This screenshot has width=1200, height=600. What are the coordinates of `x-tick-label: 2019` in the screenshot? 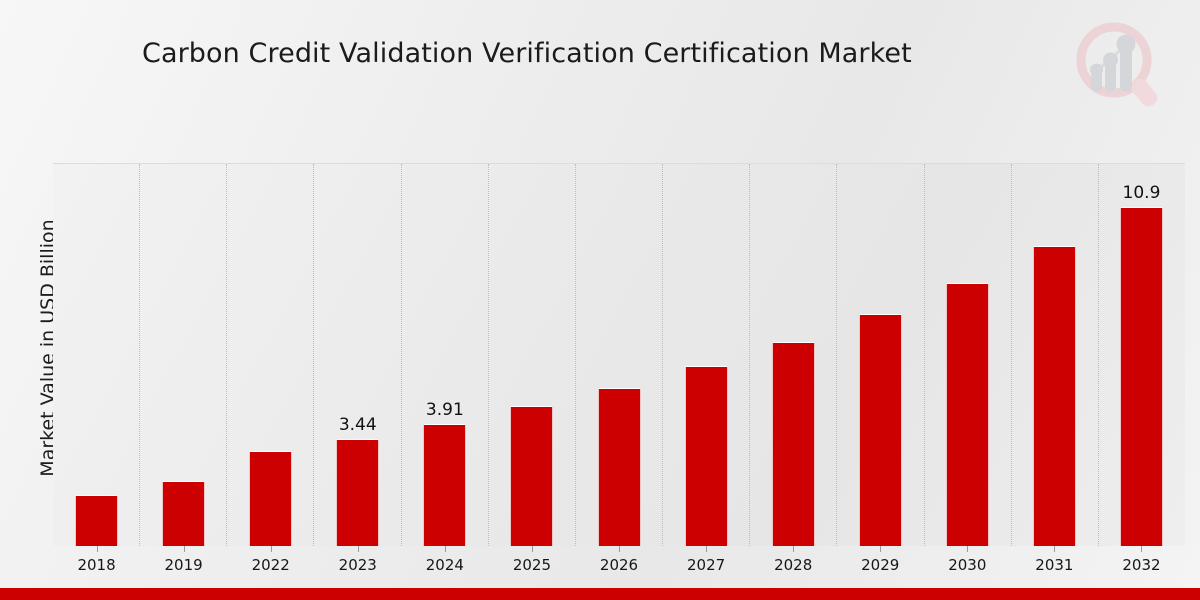 It's located at (183, 565).